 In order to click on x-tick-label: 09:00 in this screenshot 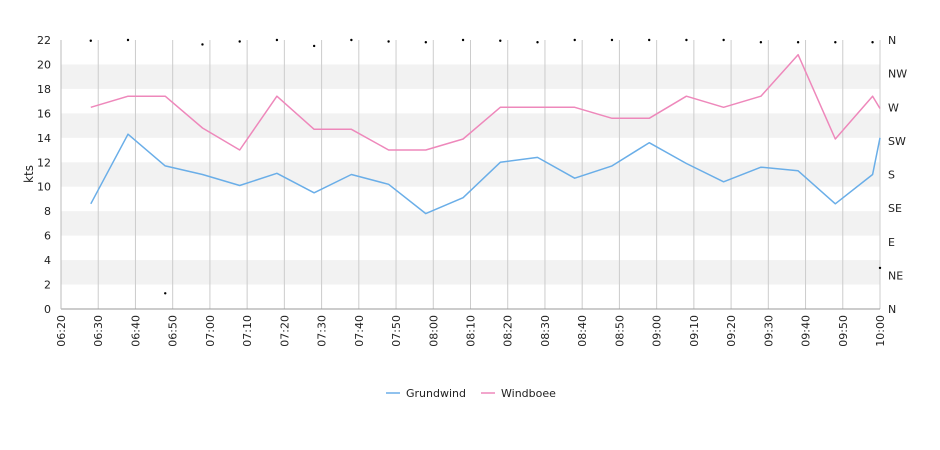, I will do `click(657, 331)`.